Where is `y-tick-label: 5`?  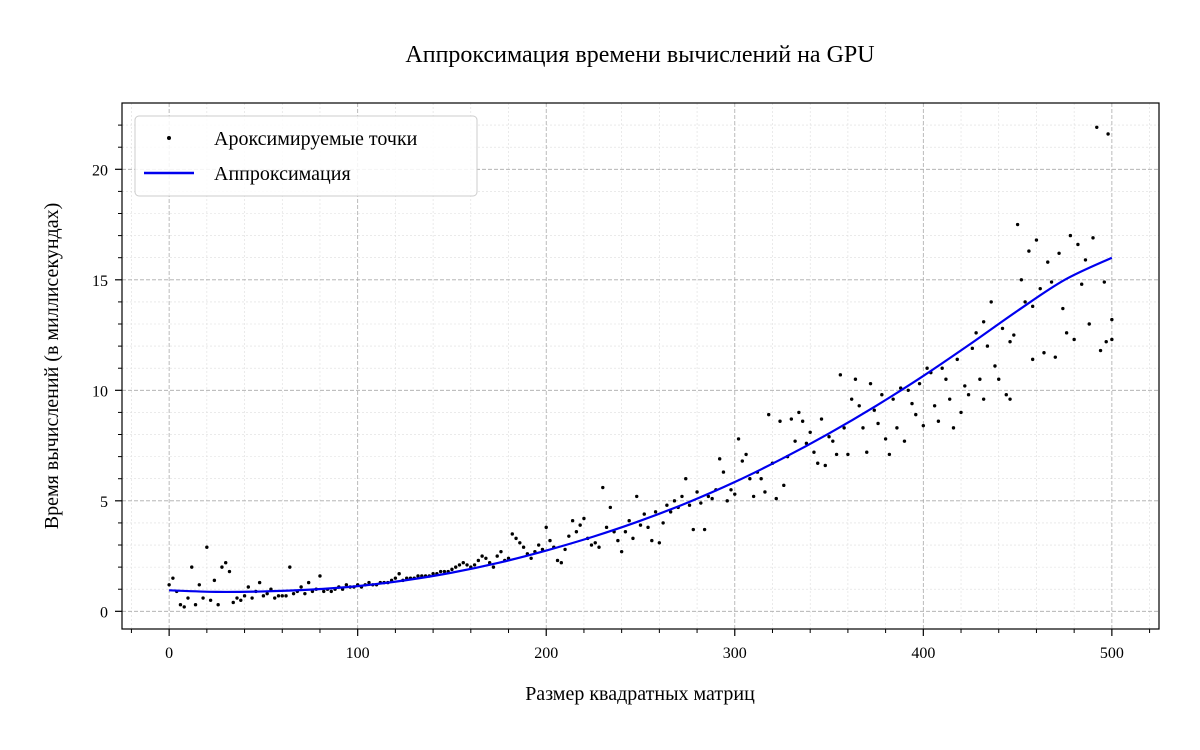 y-tick-label: 5 is located at coordinates (104, 502).